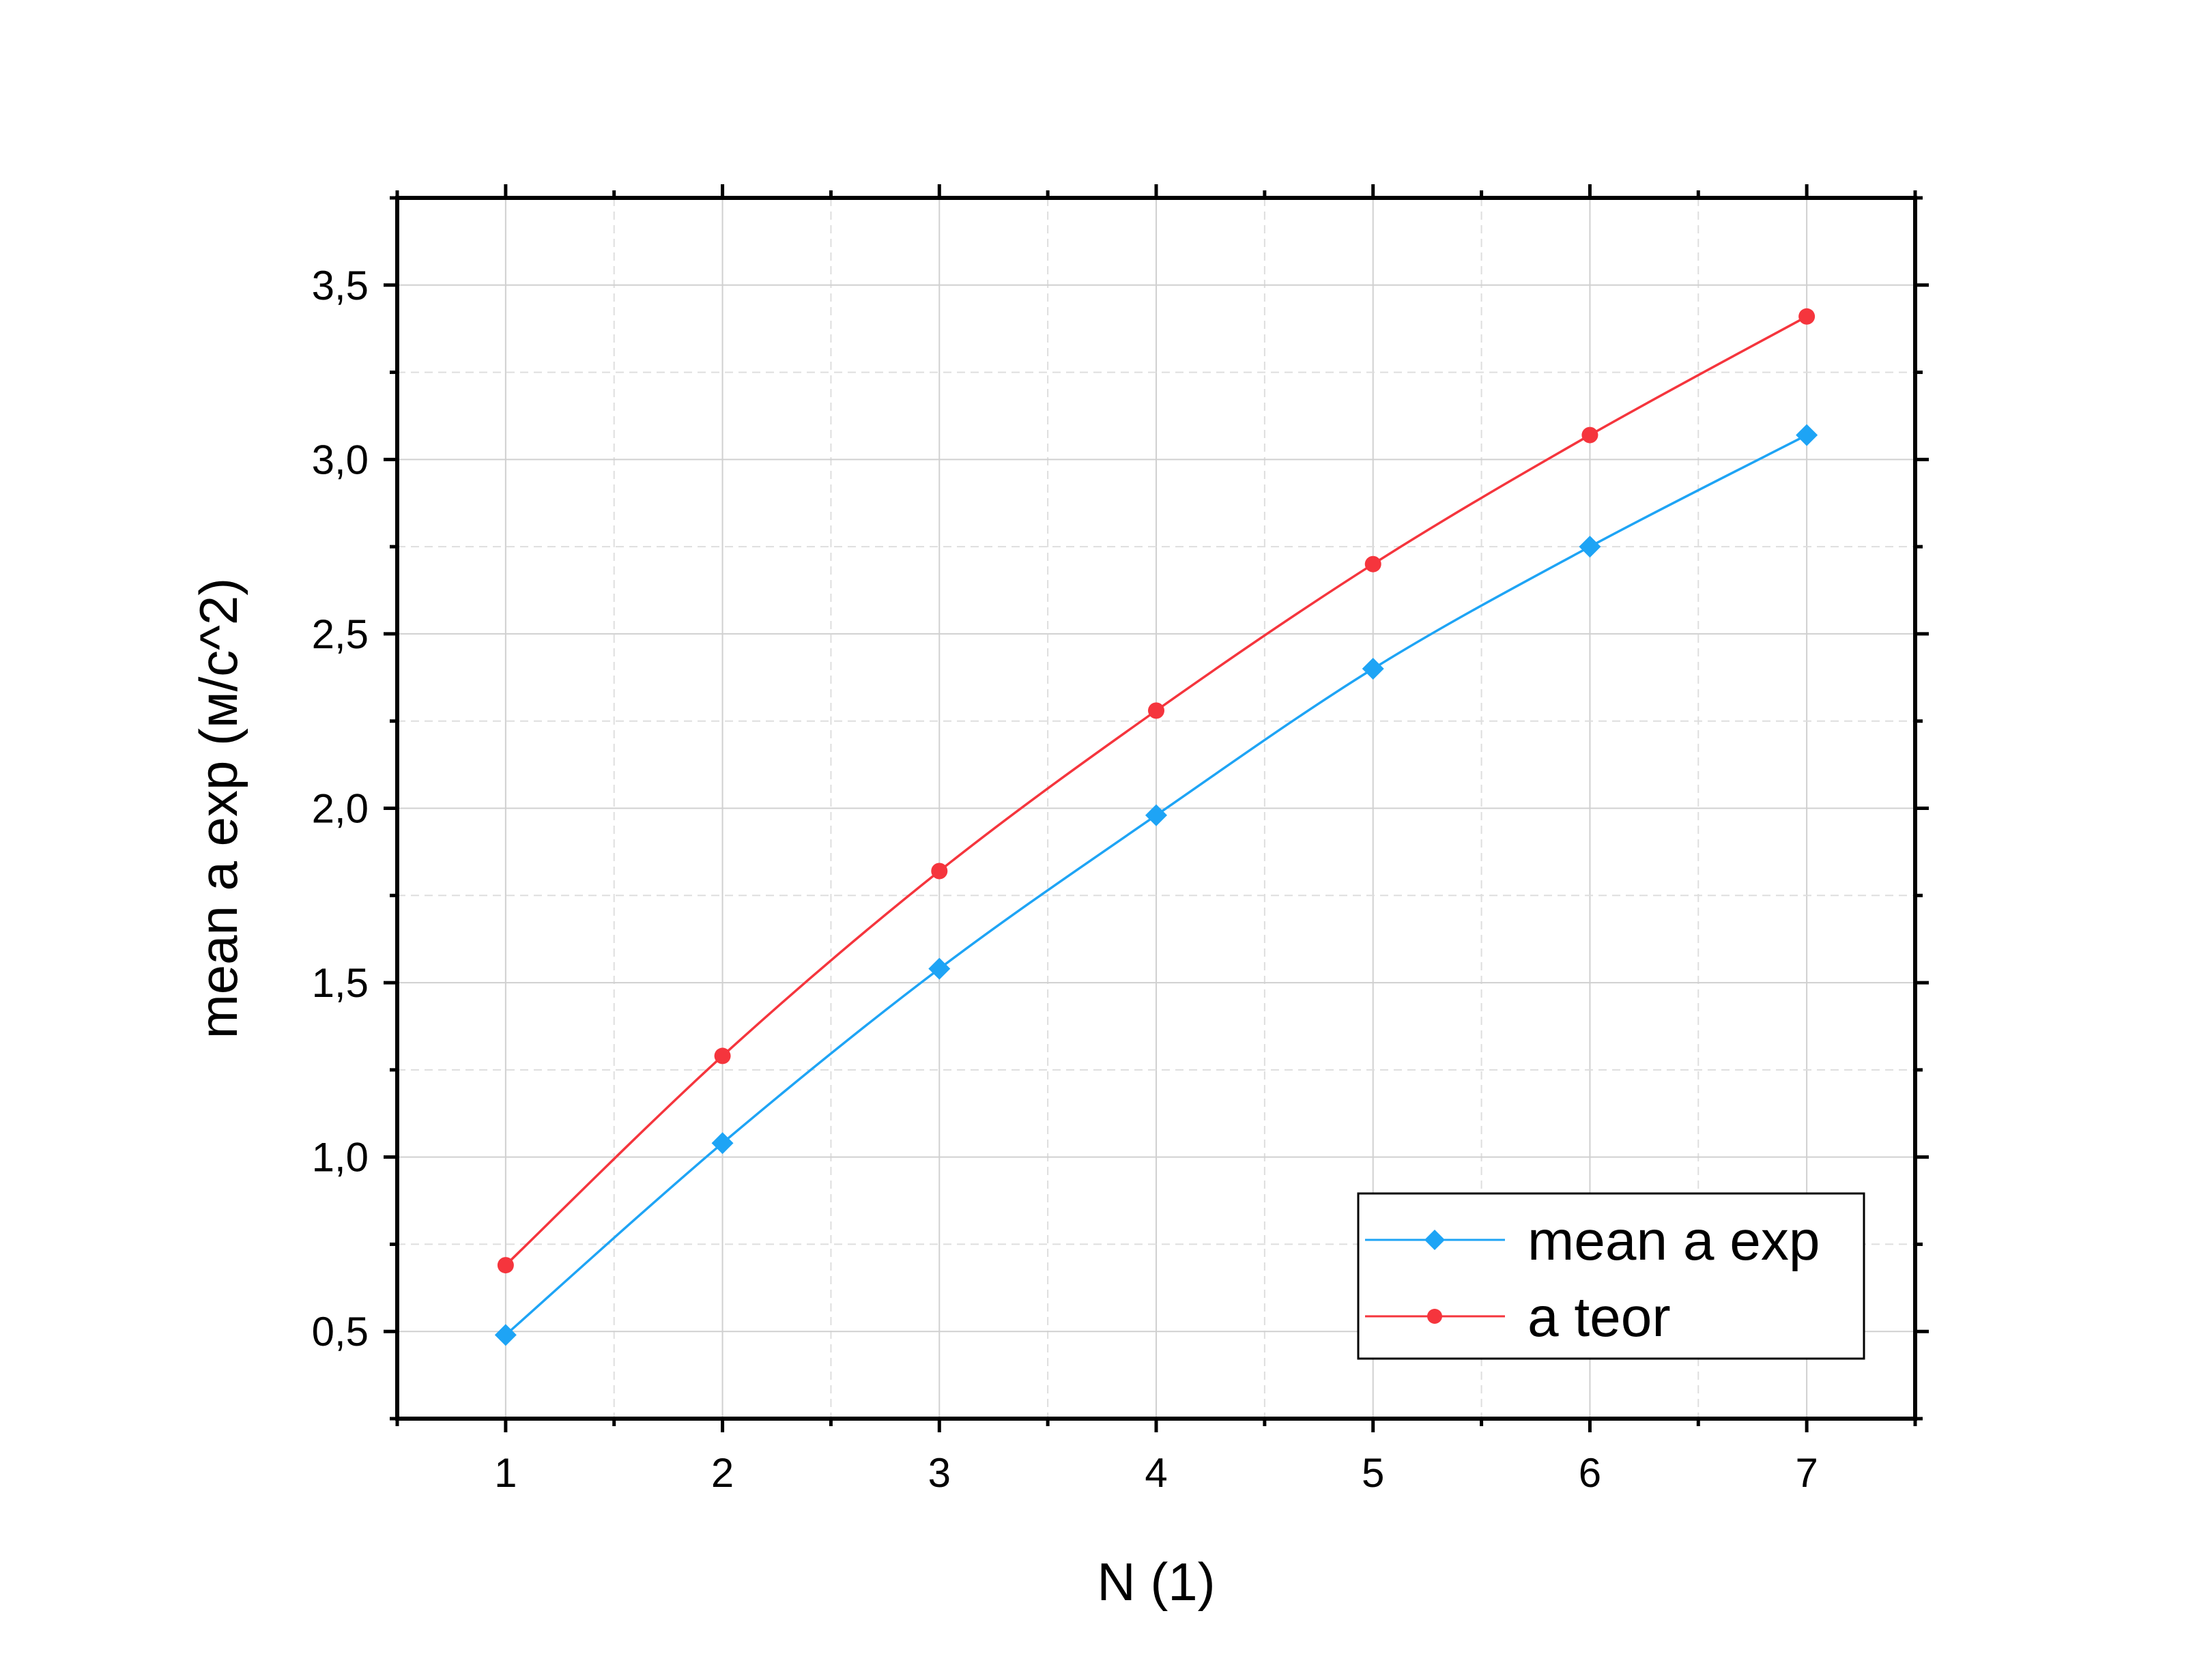  Describe the element at coordinates (1599, 1317) in the screenshot. I see `legend-label-a-teor: a teor` at that location.